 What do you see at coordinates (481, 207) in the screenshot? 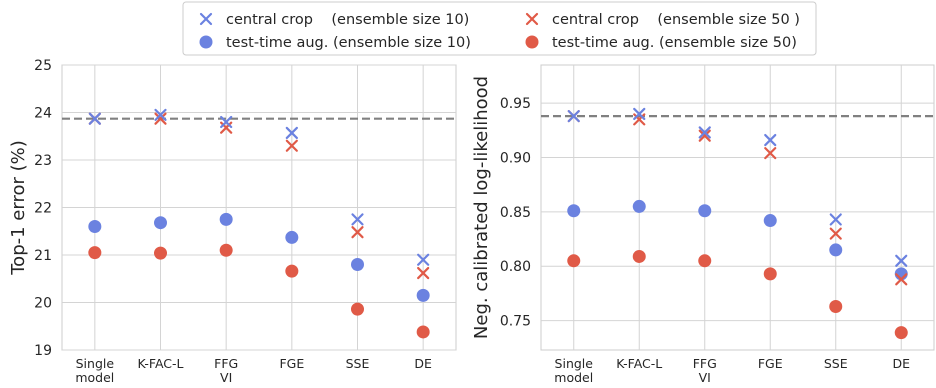
I see `y-axis-label-right: Neg. calibrated log-likelihood` at bounding box center [481, 207].